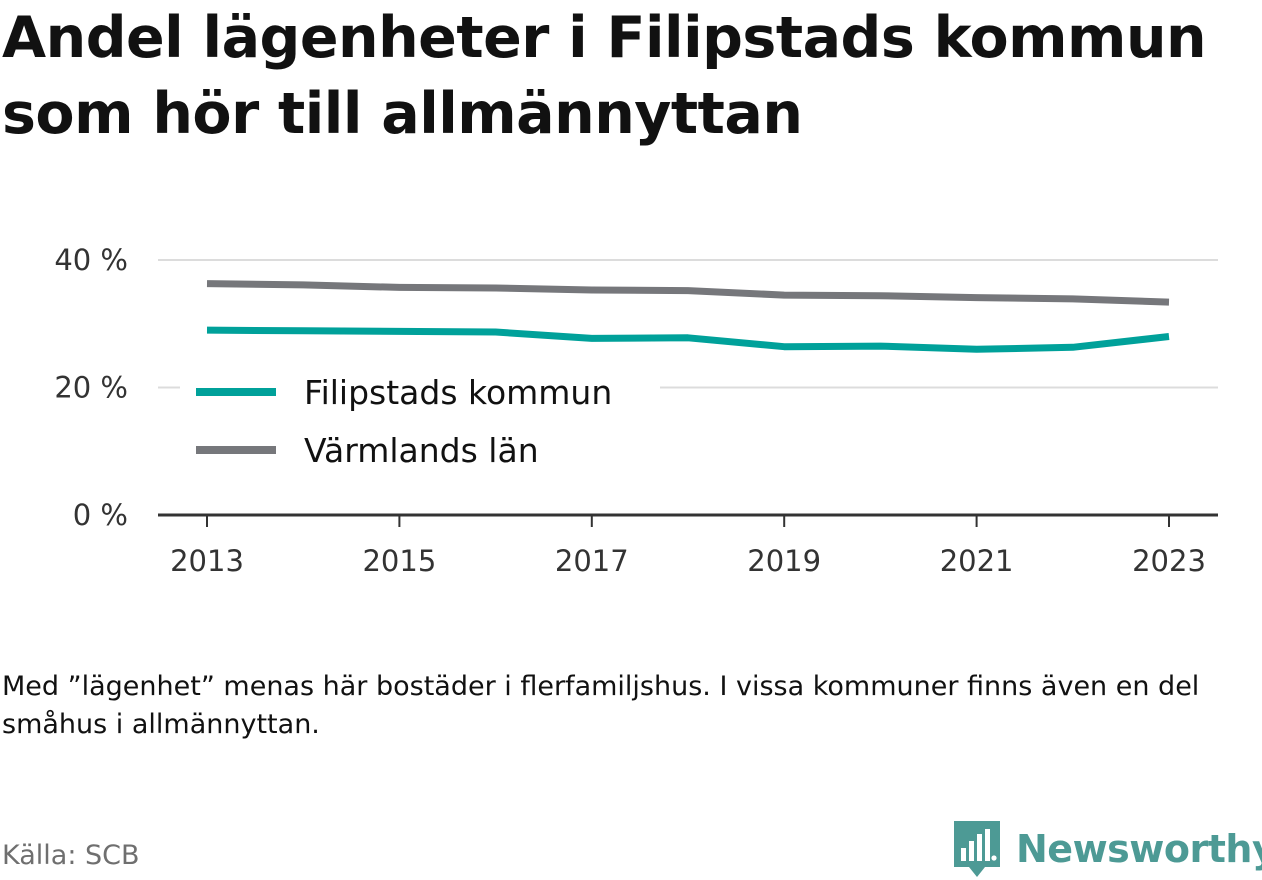 The image size is (1262, 880). What do you see at coordinates (207, 561) in the screenshot?
I see `x-tick-label: 2013` at bounding box center [207, 561].